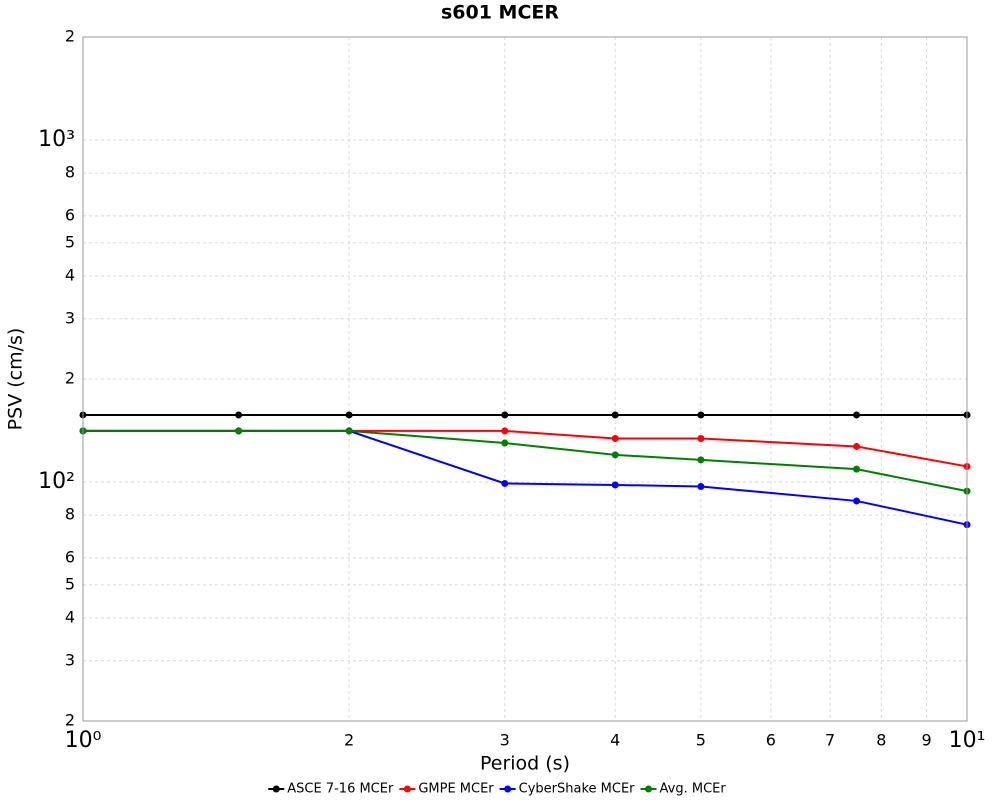 This screenshot has width=1000, height=800. What do you see at coordinates (771, 740) in the screenshot?
I see `x-tick-label: 6` at bounding box center [771, 740].